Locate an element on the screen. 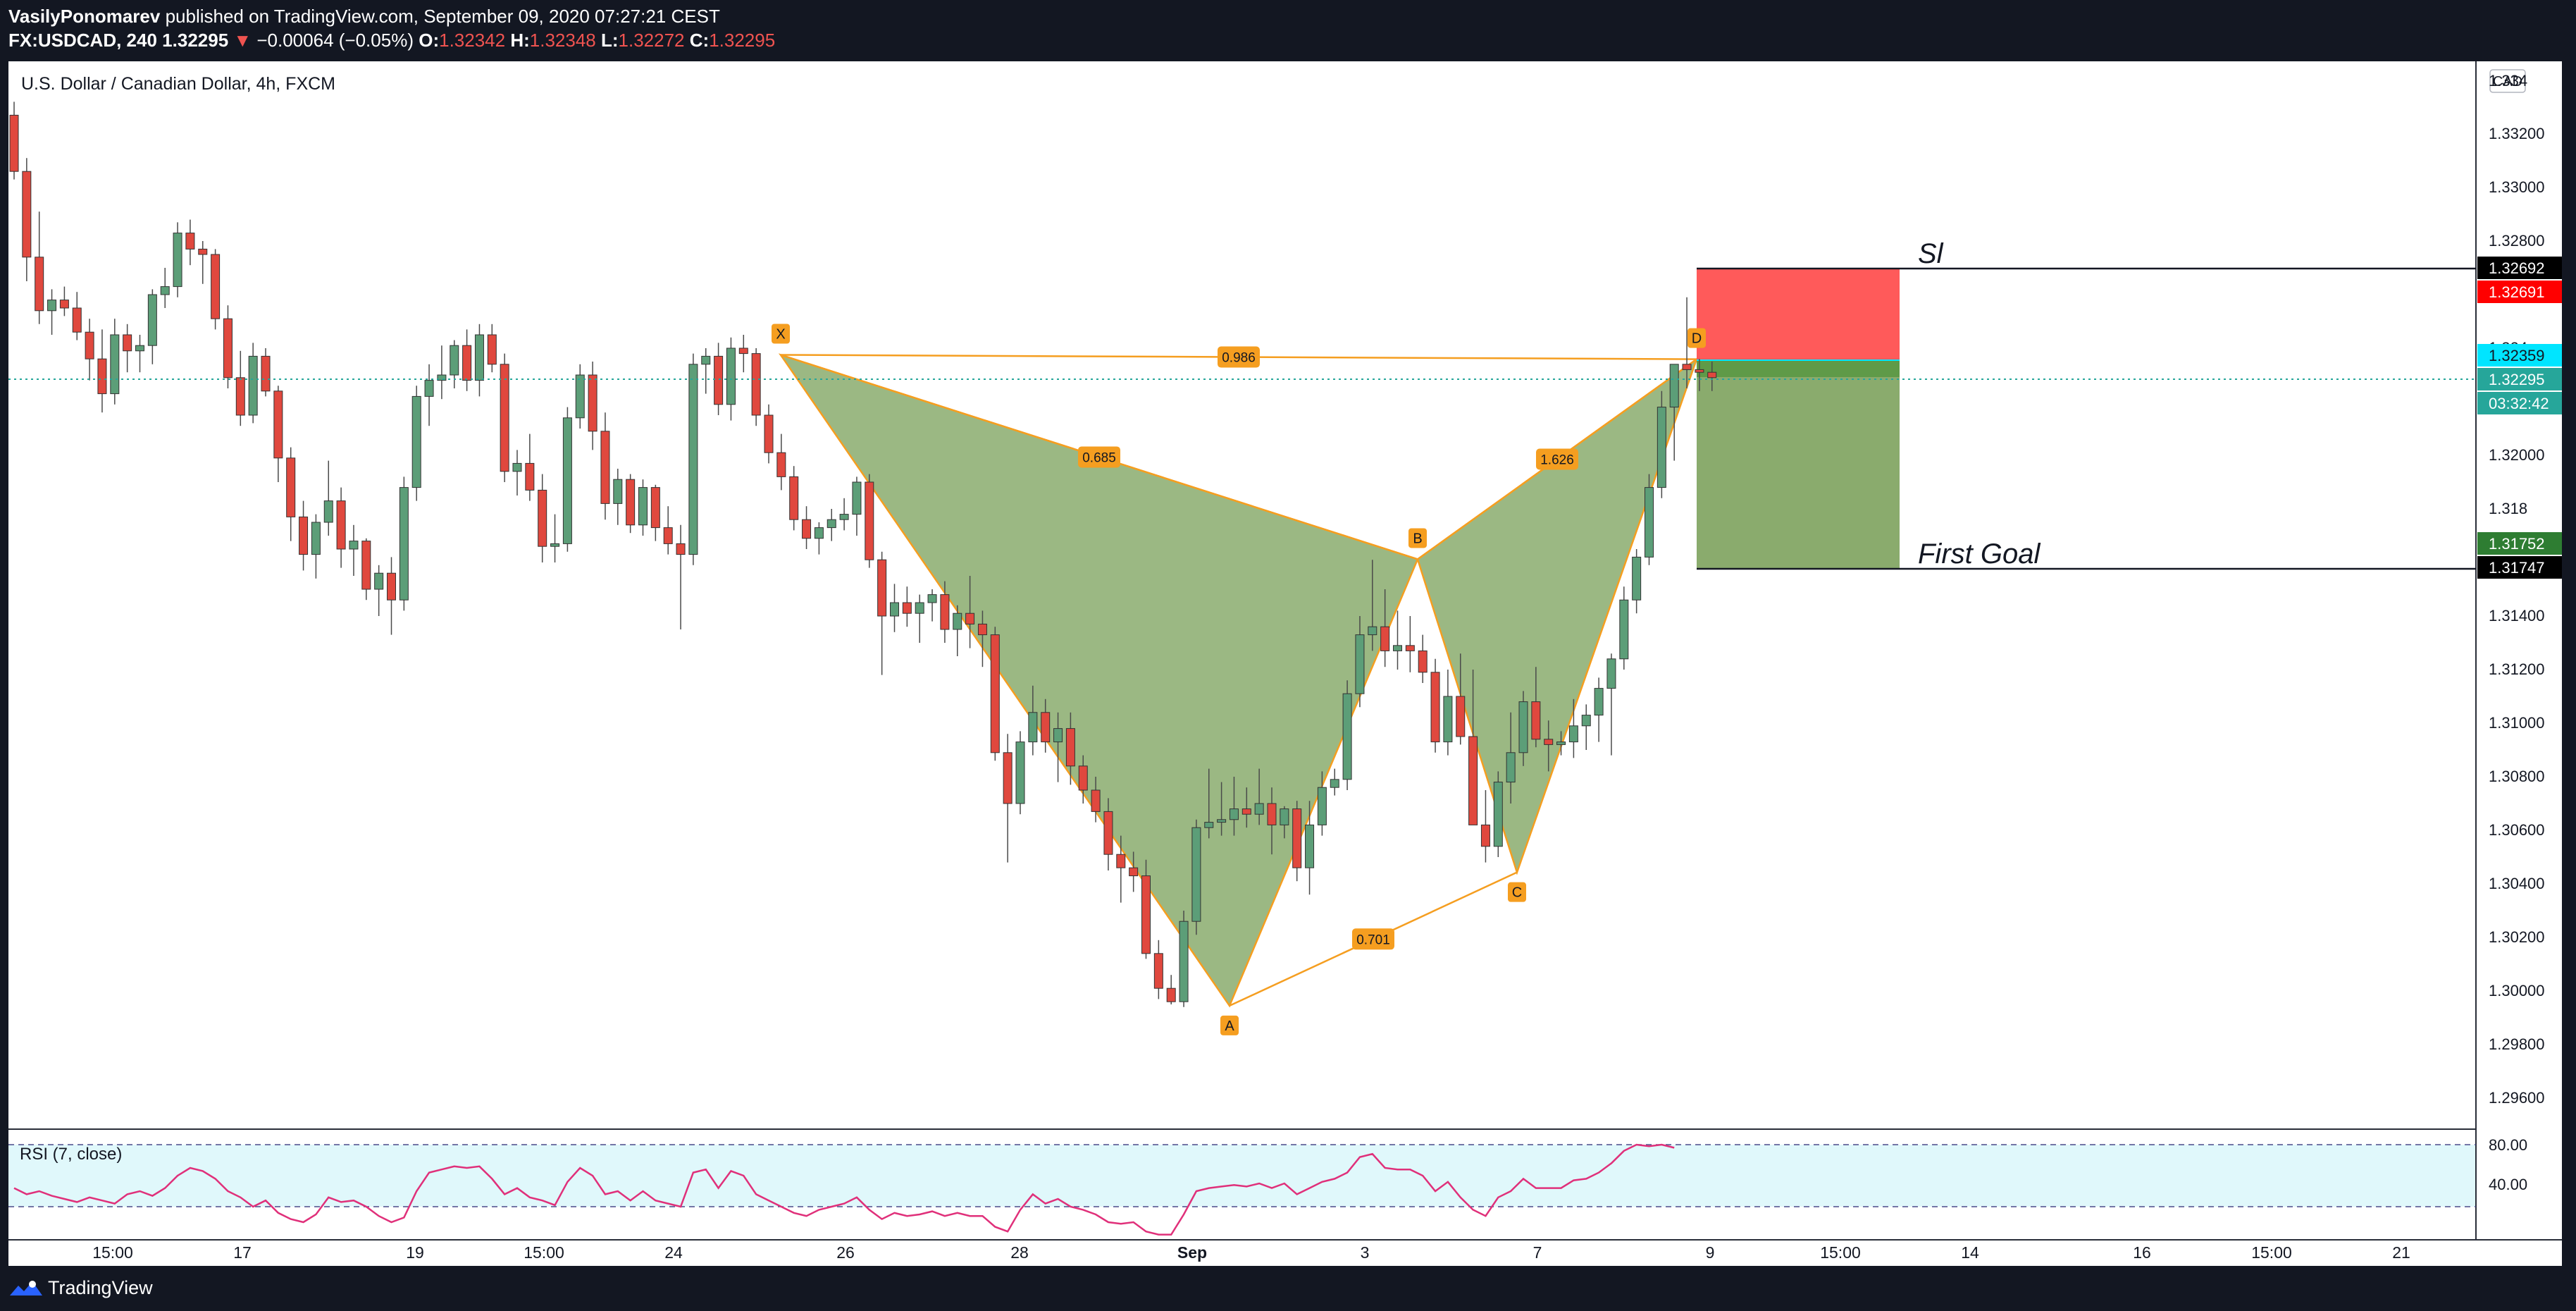 The width and height of the screenshot is (2576, 1311). low-value: 1.32272 is located at coordinates (651, 40).